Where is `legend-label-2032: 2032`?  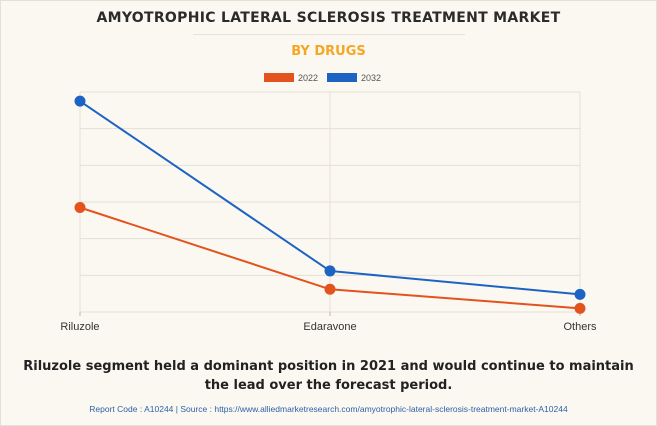 legend-label-2032: 2032 is located at coordinates (371, 78).